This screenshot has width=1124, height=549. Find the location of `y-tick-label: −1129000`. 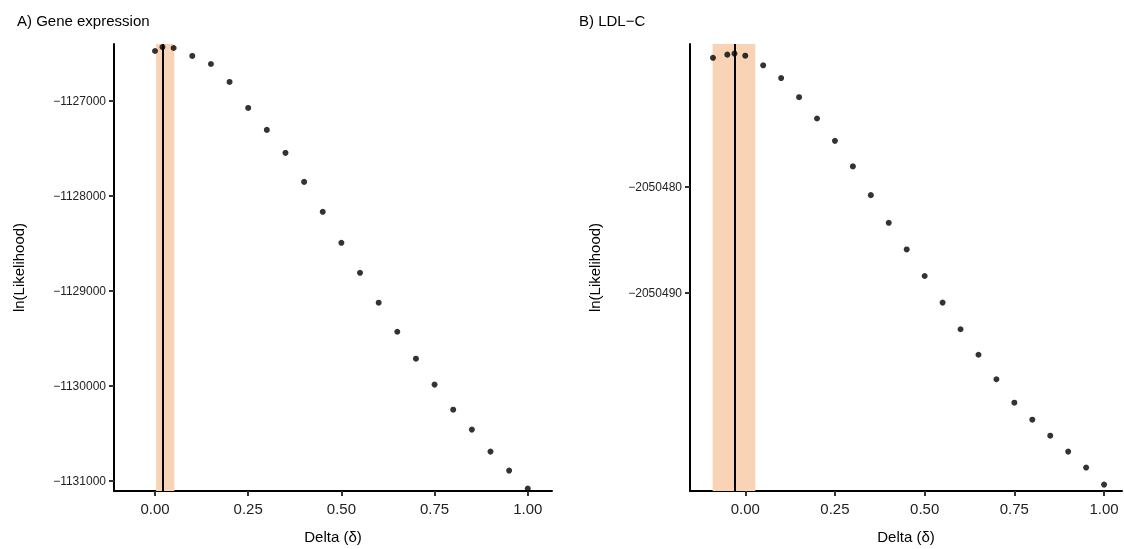

y-tick-label: −1129000 is located at coordinates (80, 290).